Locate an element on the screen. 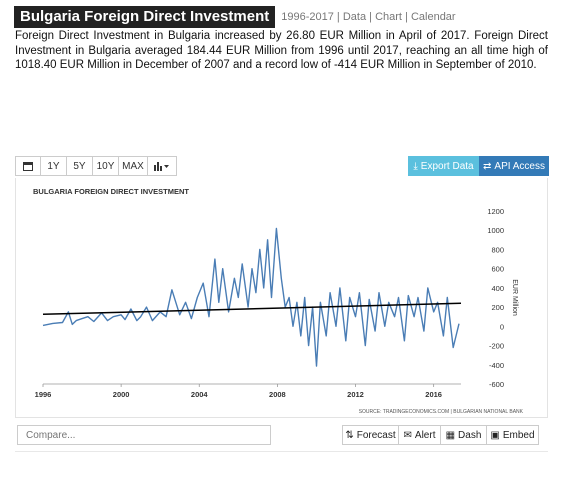 The height and width of the screenshot is (481, 575). x-tick-label: 2016 is located at coordinates (433, 394).